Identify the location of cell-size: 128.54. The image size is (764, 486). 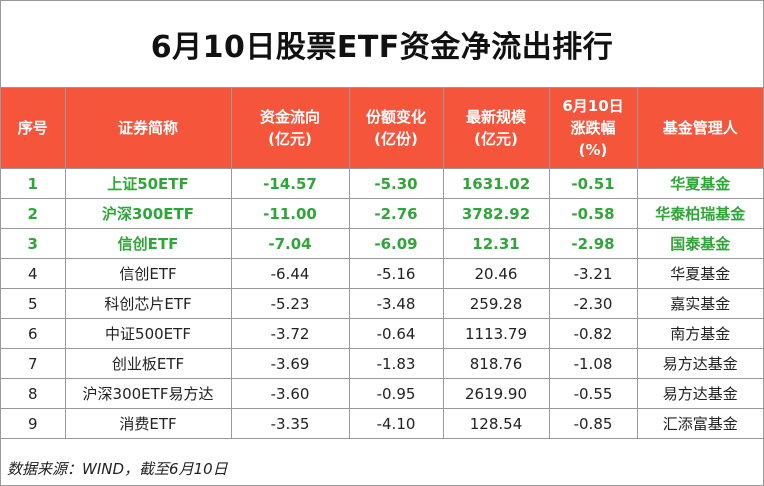
(496, 423).